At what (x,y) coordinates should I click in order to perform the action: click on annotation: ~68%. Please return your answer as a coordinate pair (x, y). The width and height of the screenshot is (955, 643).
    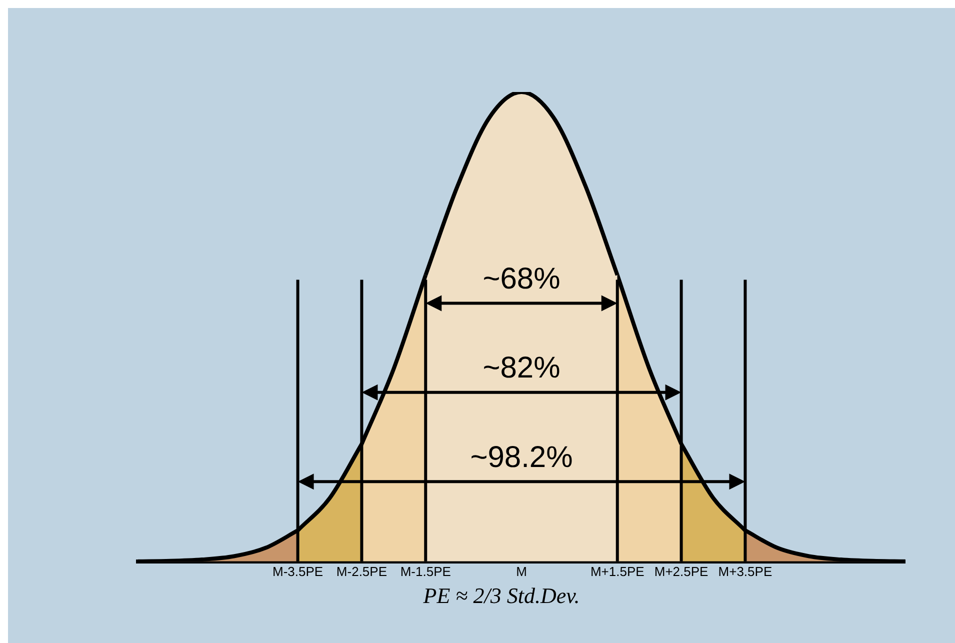
    Looking at the image, I should click on (521, 279).